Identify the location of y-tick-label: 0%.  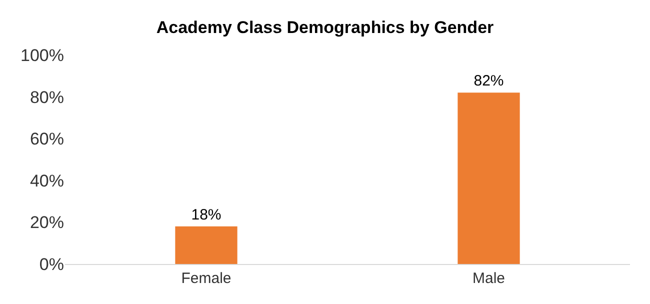
(51, 264).